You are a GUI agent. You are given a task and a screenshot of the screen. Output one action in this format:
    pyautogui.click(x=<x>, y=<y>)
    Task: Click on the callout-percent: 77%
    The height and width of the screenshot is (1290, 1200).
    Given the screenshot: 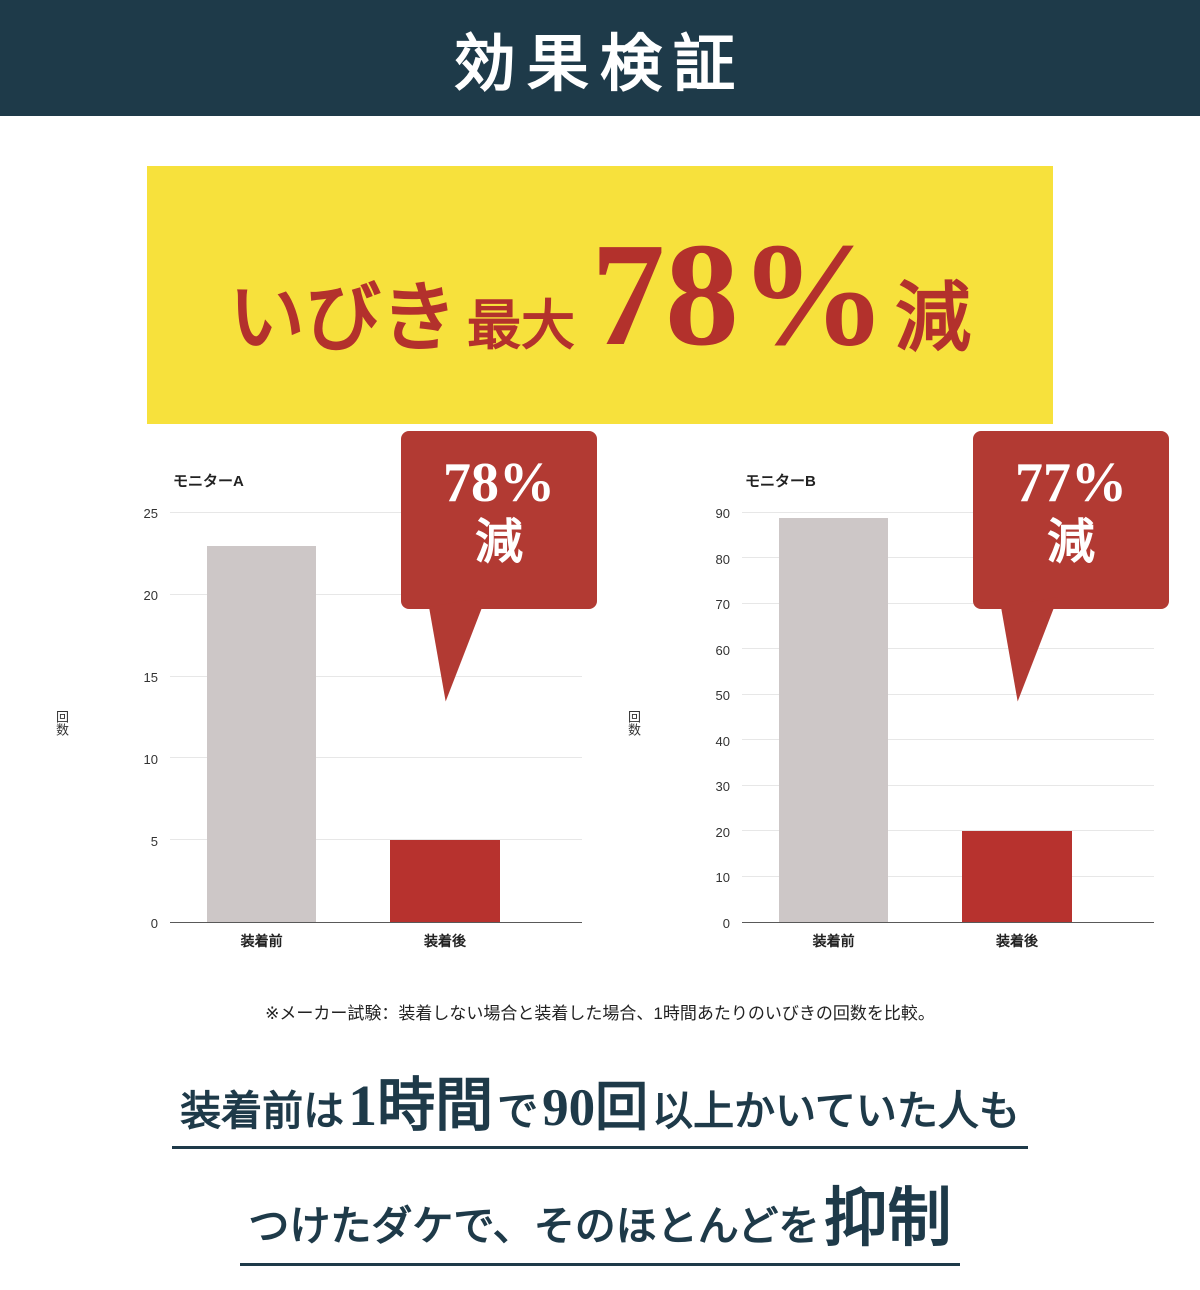 What is the action you would take?
    pyautogui.click(x=1071, y=483)
    